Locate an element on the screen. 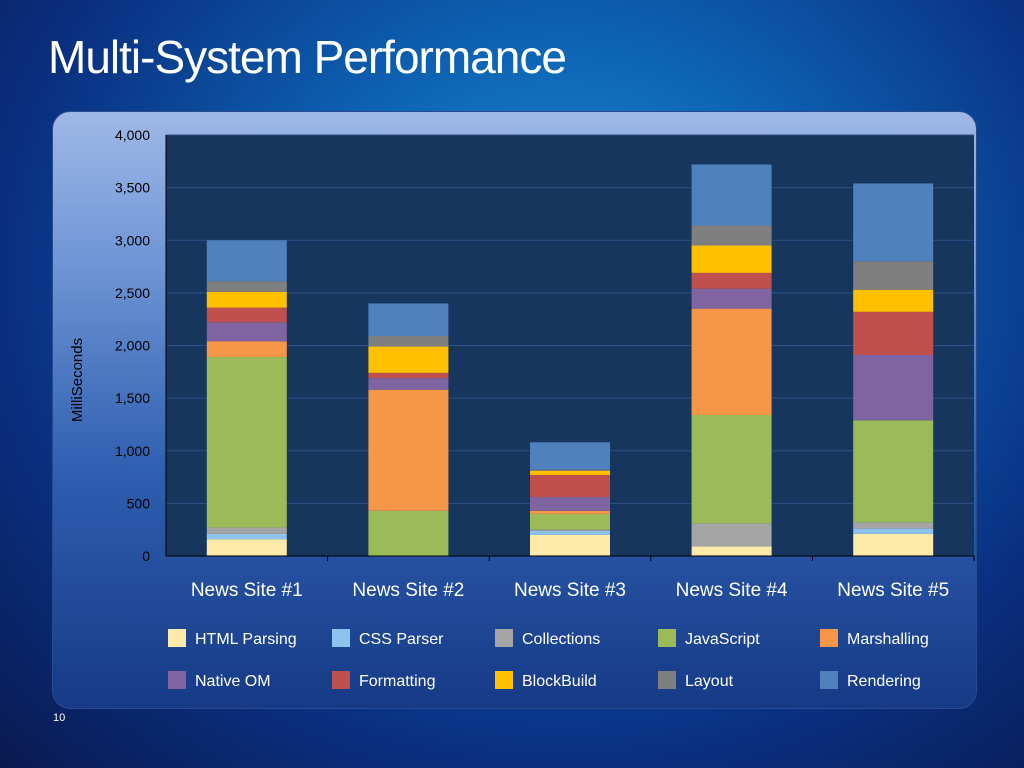  x-tick-label: News Site #1 is located at coordinates (247, 590).